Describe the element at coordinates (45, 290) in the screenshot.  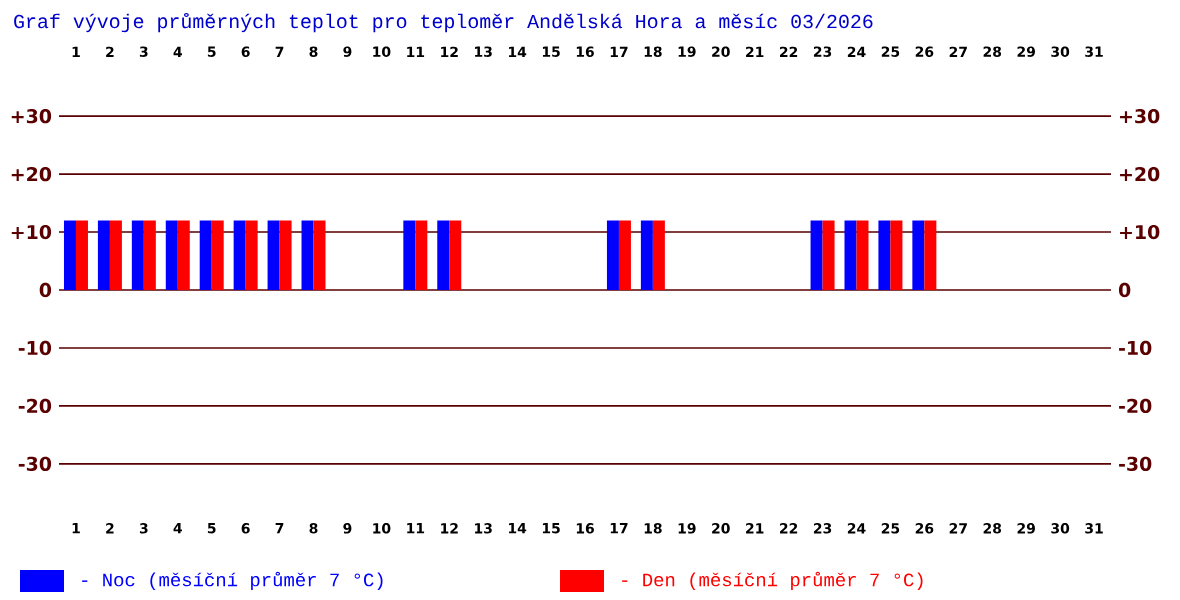
I see `y-tick-label: 0` at that location.